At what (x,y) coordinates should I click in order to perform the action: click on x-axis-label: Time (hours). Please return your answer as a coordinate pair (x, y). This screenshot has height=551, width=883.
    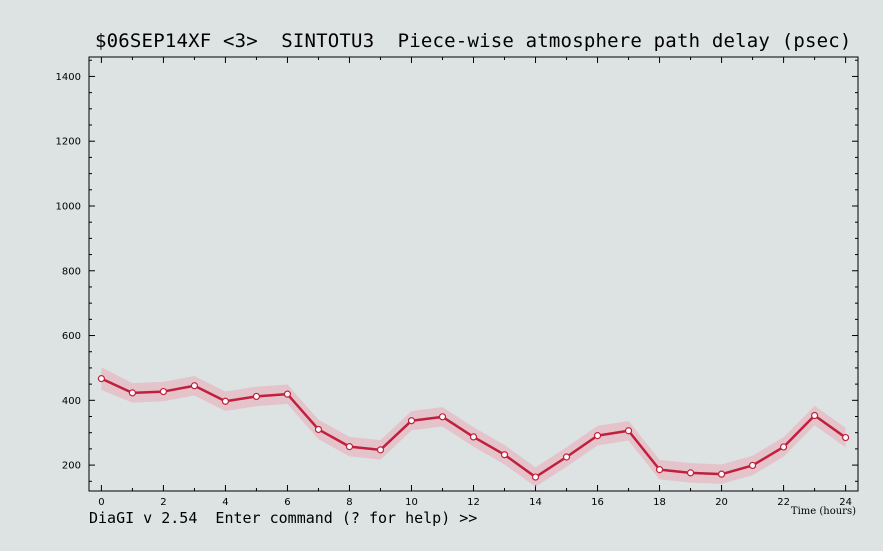
    Looking at the image, I should click on (823, 511).